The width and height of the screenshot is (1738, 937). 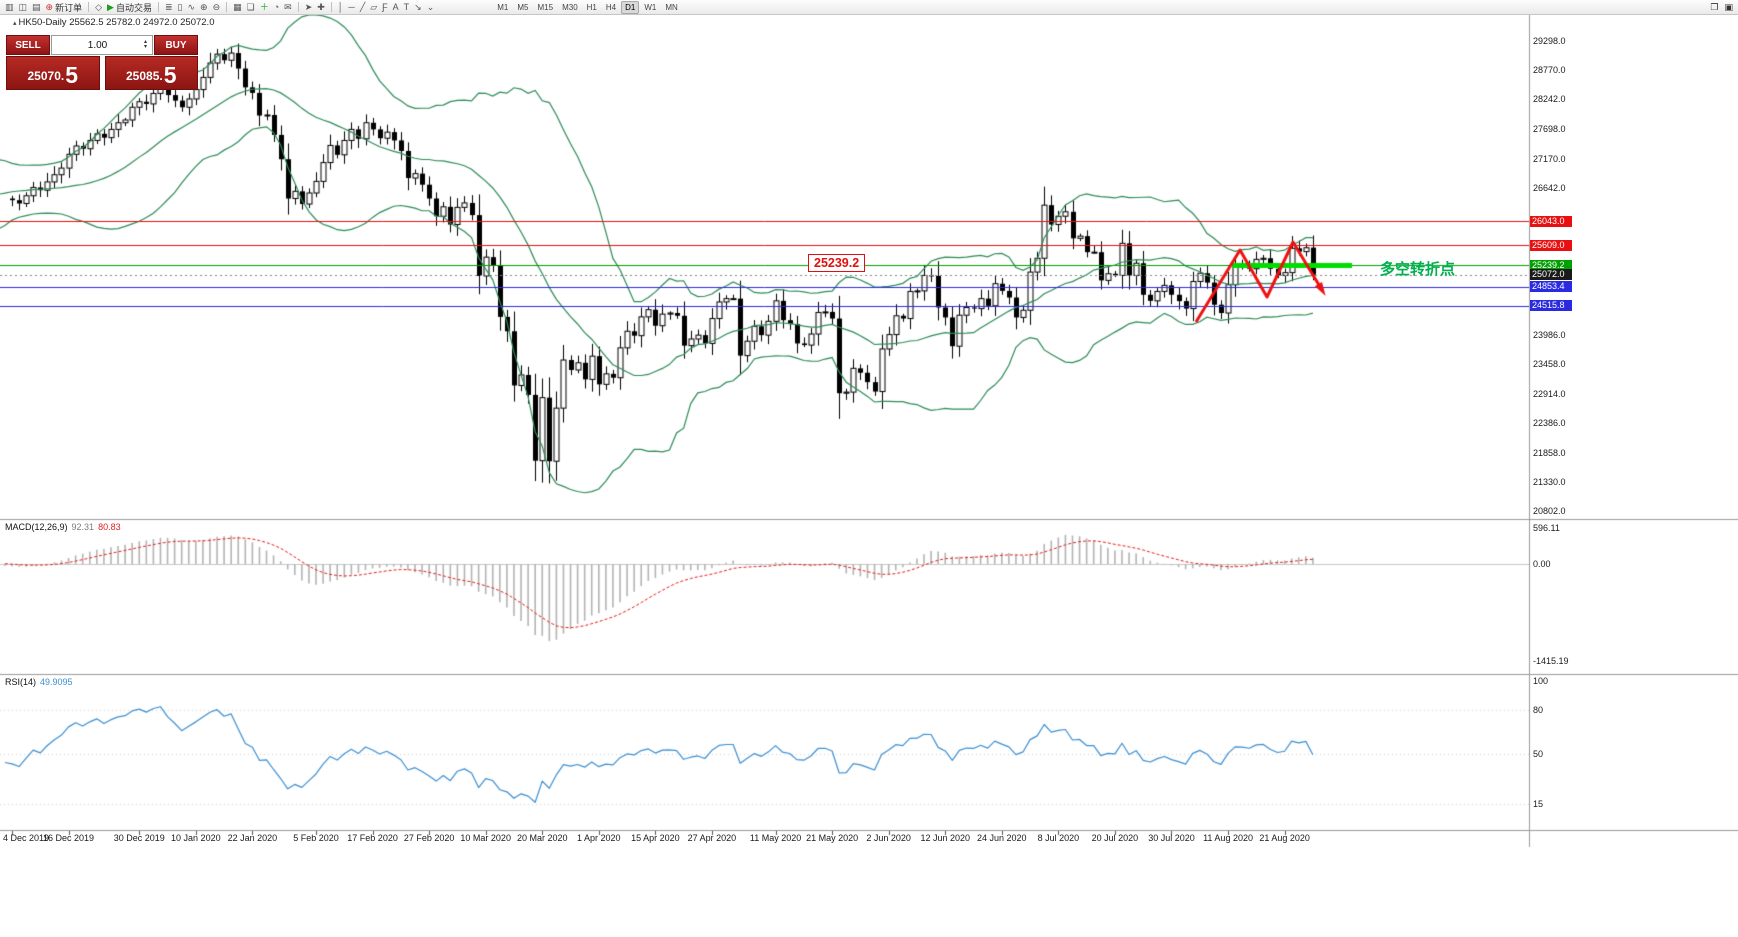 I want to click on price-level-label-object: 25239.2, so click(x=837, y=263).